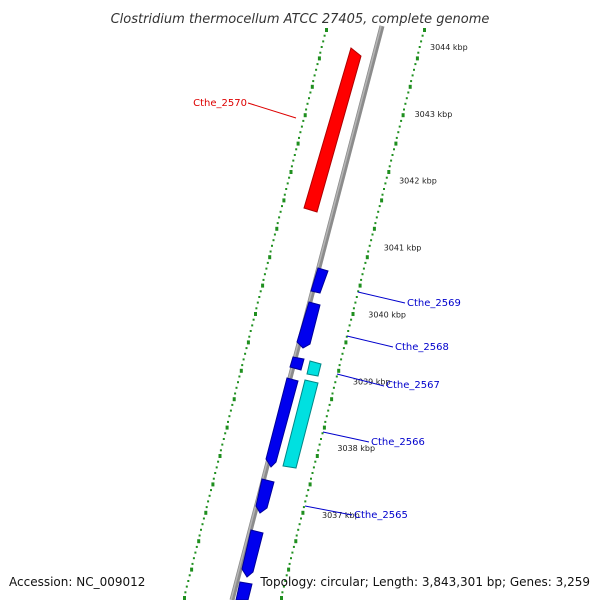 This screenshot has height=600, width=600. What do you see at coordinates (422, 347) in the screenshot?
I see `gene-label-cthe-2568: Cthe_2568` at bounding box center [422, 347].